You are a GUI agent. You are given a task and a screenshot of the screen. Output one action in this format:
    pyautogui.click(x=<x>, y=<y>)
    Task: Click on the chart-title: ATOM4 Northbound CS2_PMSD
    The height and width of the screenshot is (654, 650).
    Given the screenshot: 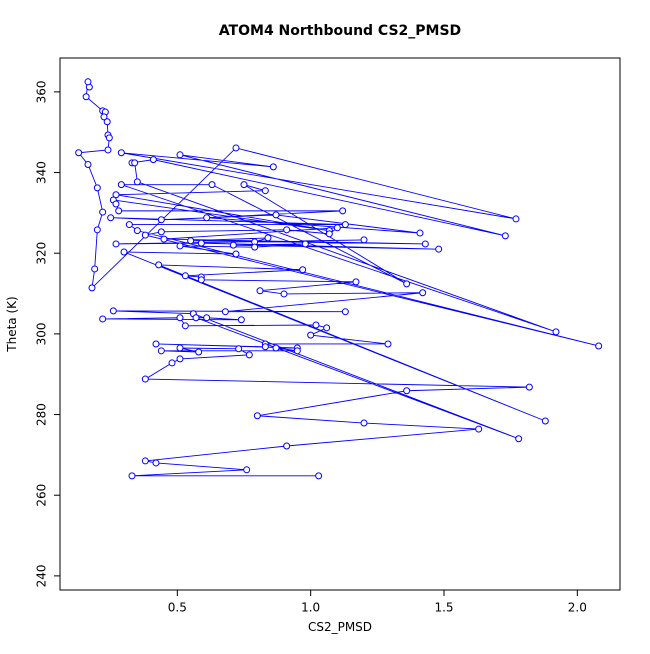 What is the action you would take?
    pyautogui.click(x=340, y=31)
    